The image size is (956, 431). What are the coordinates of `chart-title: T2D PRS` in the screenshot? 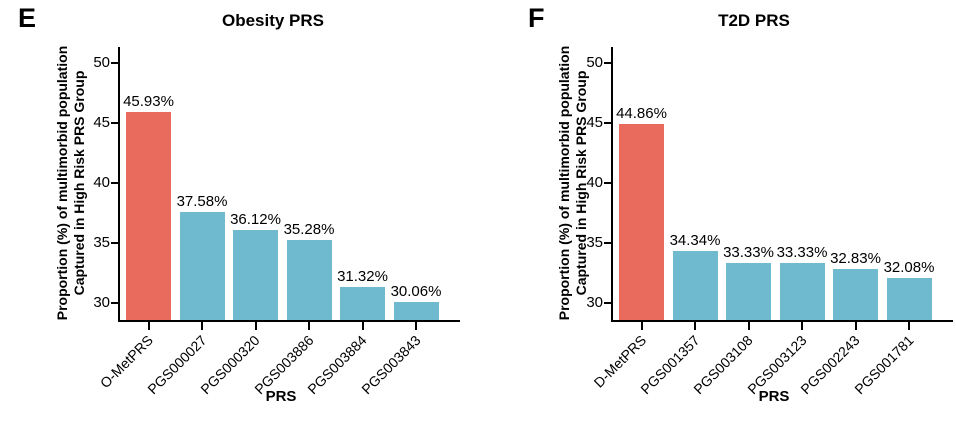 It's located at (754, 20).